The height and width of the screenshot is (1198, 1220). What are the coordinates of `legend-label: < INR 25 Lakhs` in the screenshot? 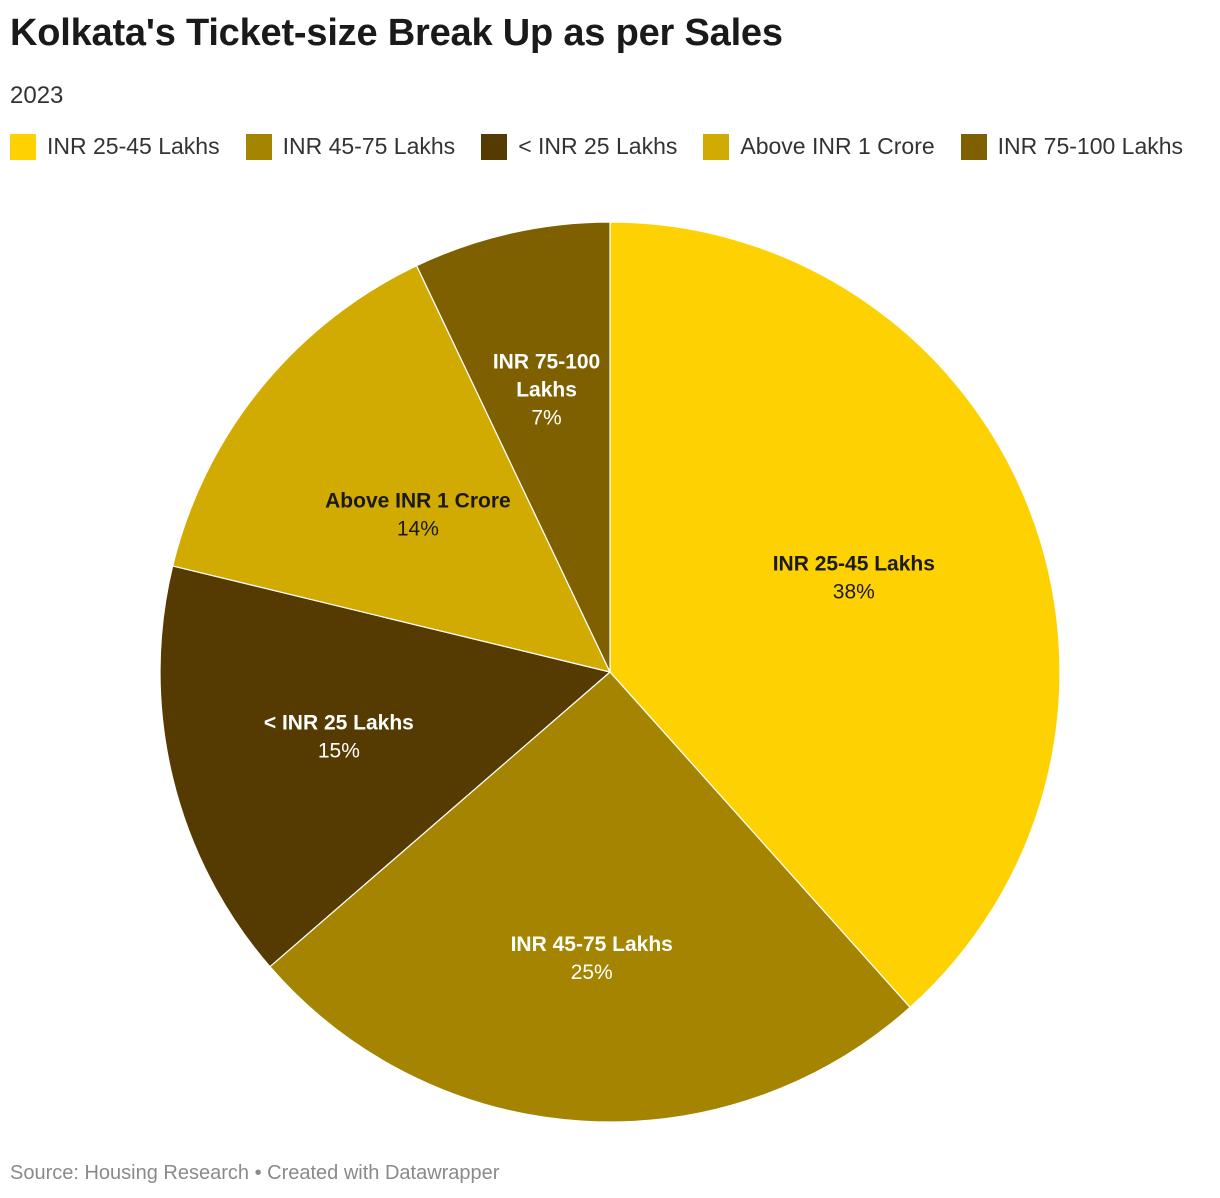 It's located at (598, 146).